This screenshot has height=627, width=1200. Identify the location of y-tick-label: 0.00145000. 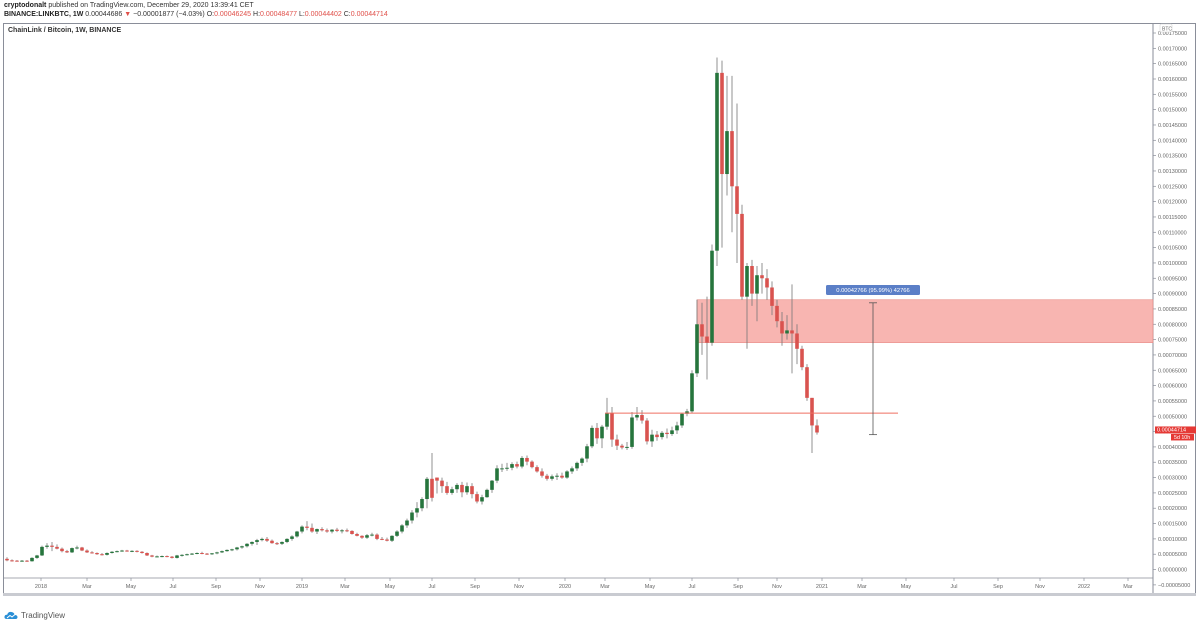
(1172, 126).